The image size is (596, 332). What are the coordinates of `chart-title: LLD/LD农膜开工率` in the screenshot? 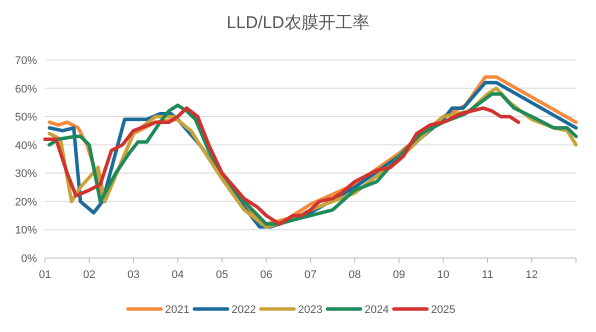 It's located at (298, 22).